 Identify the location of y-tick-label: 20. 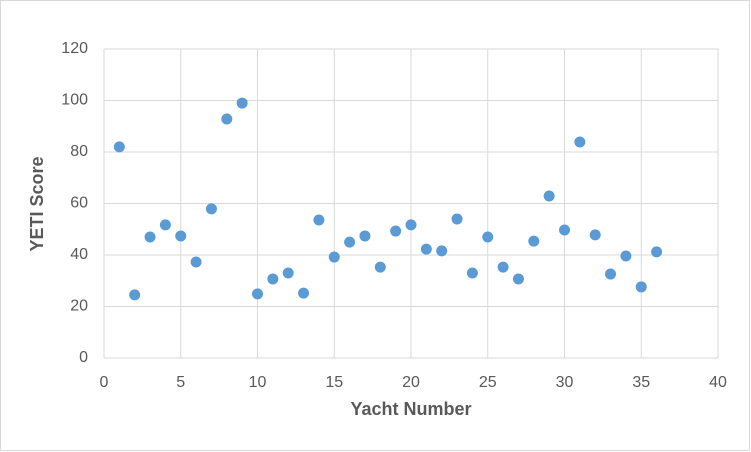
(79, 306).